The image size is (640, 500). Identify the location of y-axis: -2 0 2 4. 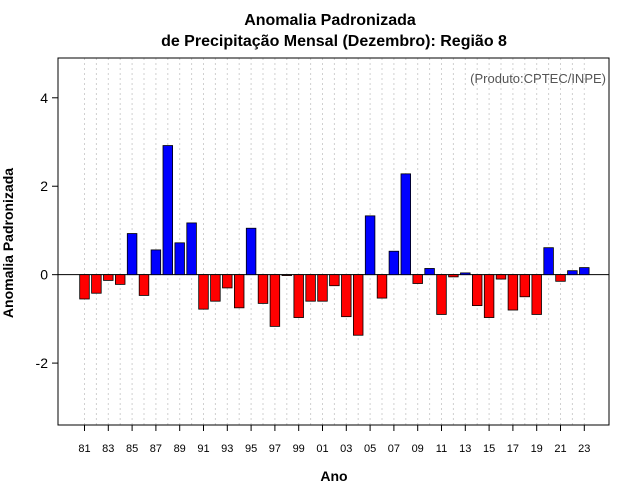
(47, 230).